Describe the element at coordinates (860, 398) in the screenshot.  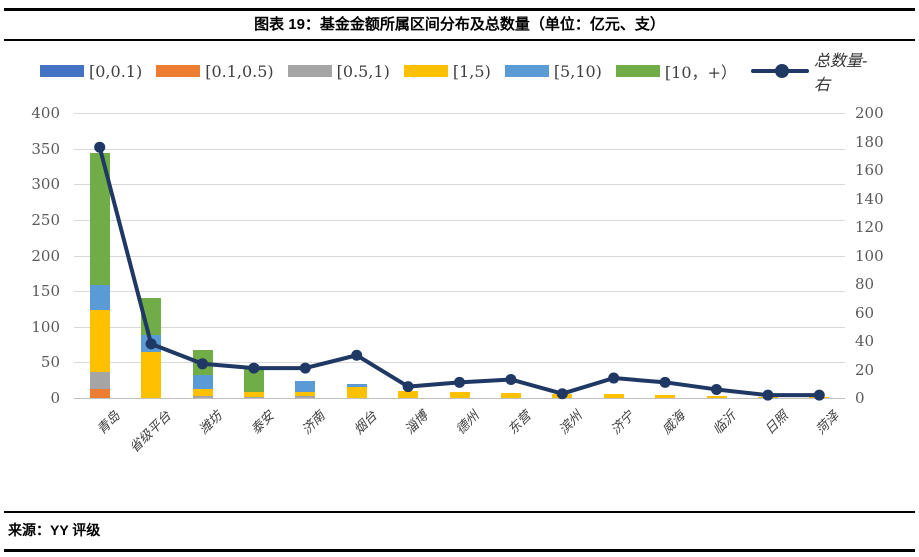
I see `right-axis-tick-label: 0` at that location.